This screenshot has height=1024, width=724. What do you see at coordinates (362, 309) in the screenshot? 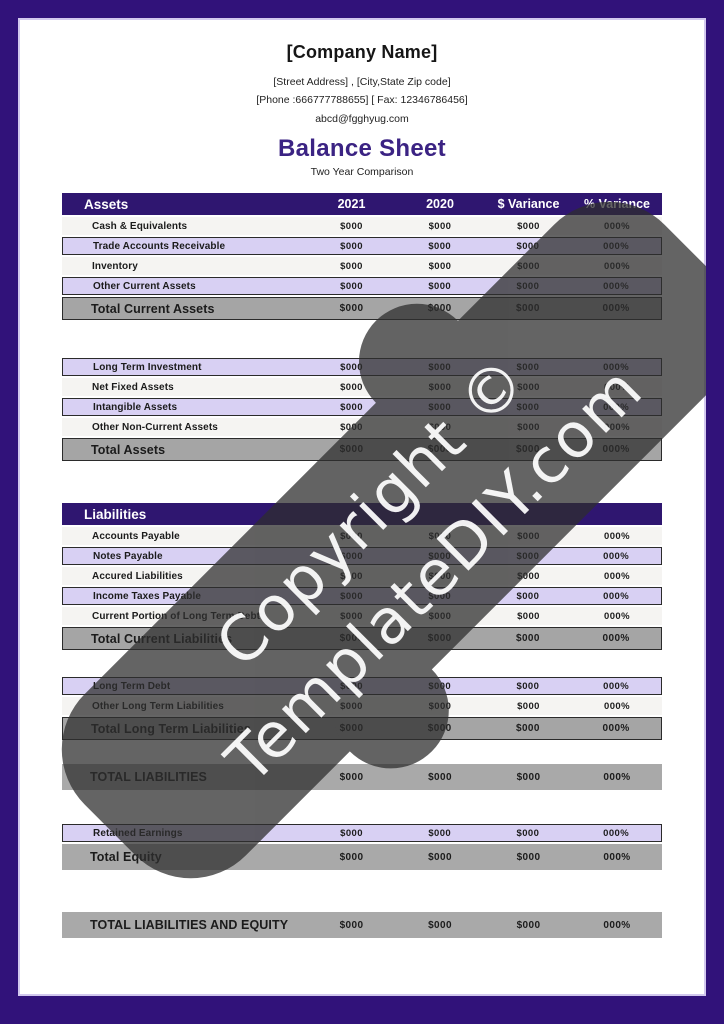
I see `table-row: Total Current Assets $000 $000 $000 000%` at bounding box center [362, 309].